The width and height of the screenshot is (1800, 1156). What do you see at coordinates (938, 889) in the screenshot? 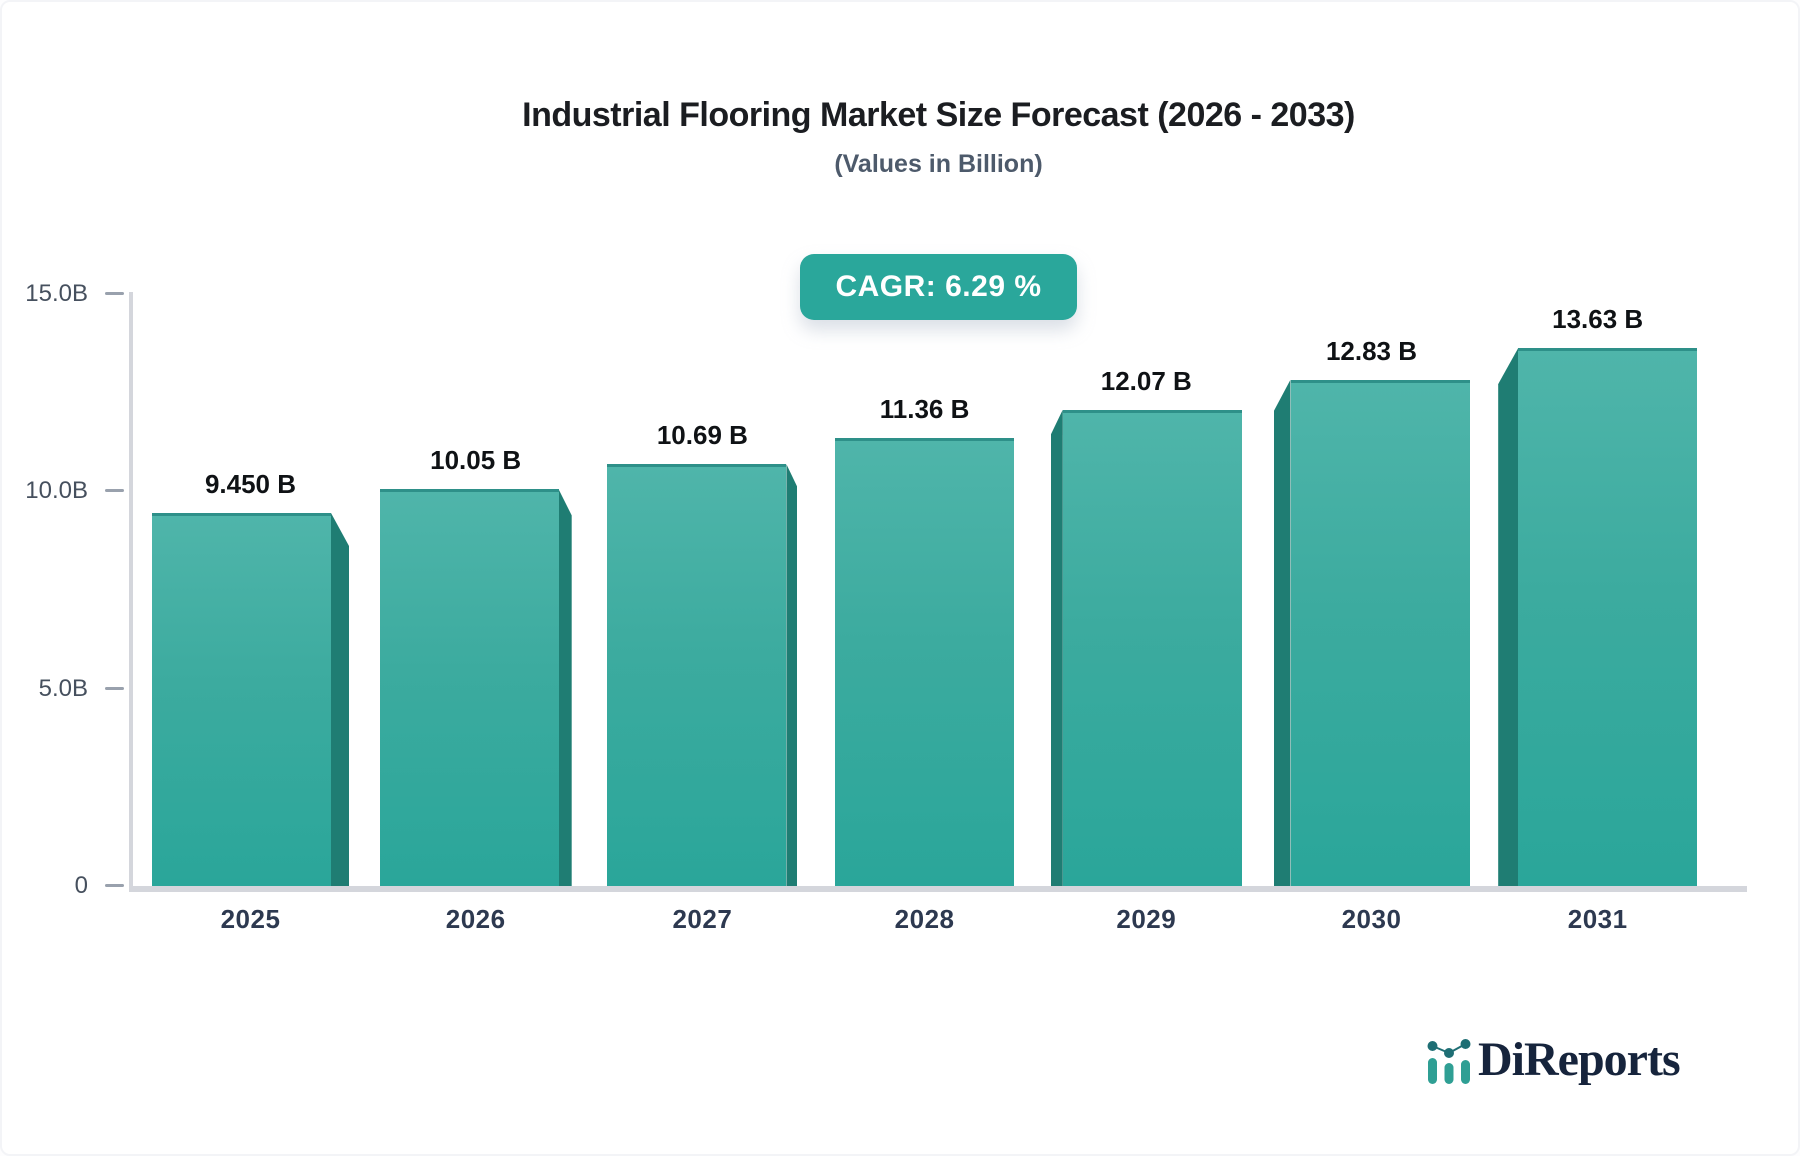
I see `x-axis-line` at bounding box center [938, 889].